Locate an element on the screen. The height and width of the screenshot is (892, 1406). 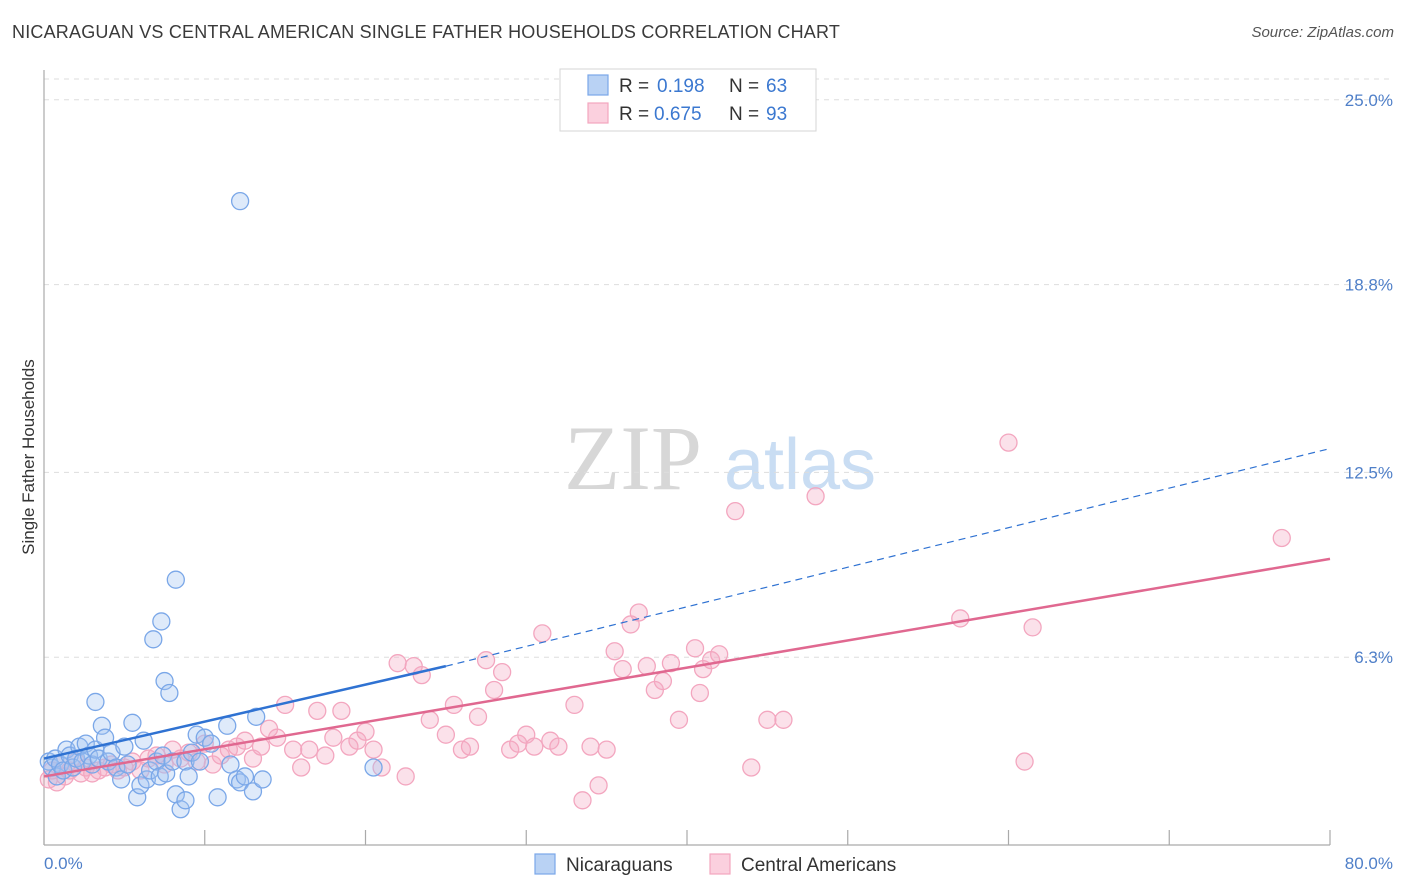
legend-n-label-2: N = is located at coordinates (744, 114).